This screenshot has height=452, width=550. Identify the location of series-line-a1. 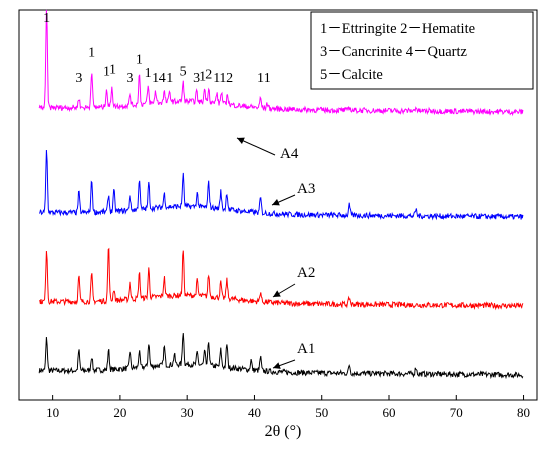
(281, 356).